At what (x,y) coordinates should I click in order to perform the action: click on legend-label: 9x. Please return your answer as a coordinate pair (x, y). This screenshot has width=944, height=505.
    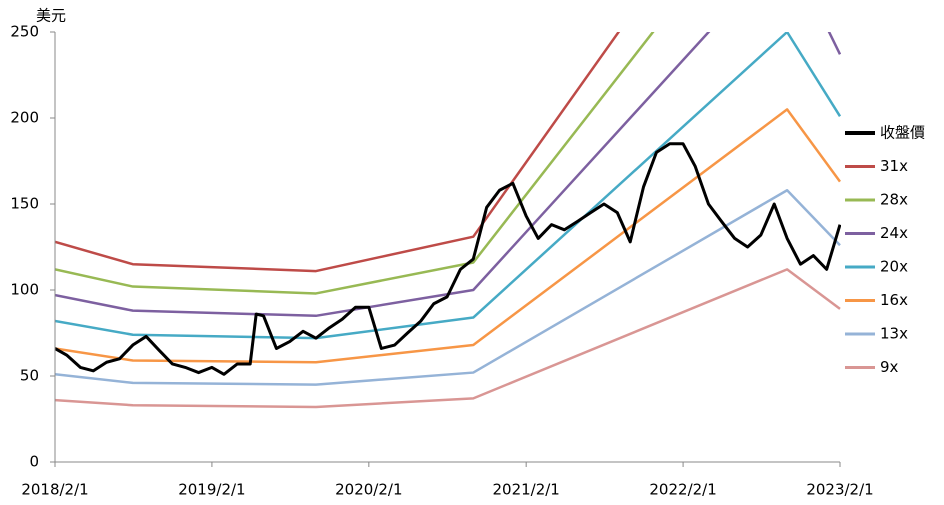
    Looking at the image, I should click on (889, 367).